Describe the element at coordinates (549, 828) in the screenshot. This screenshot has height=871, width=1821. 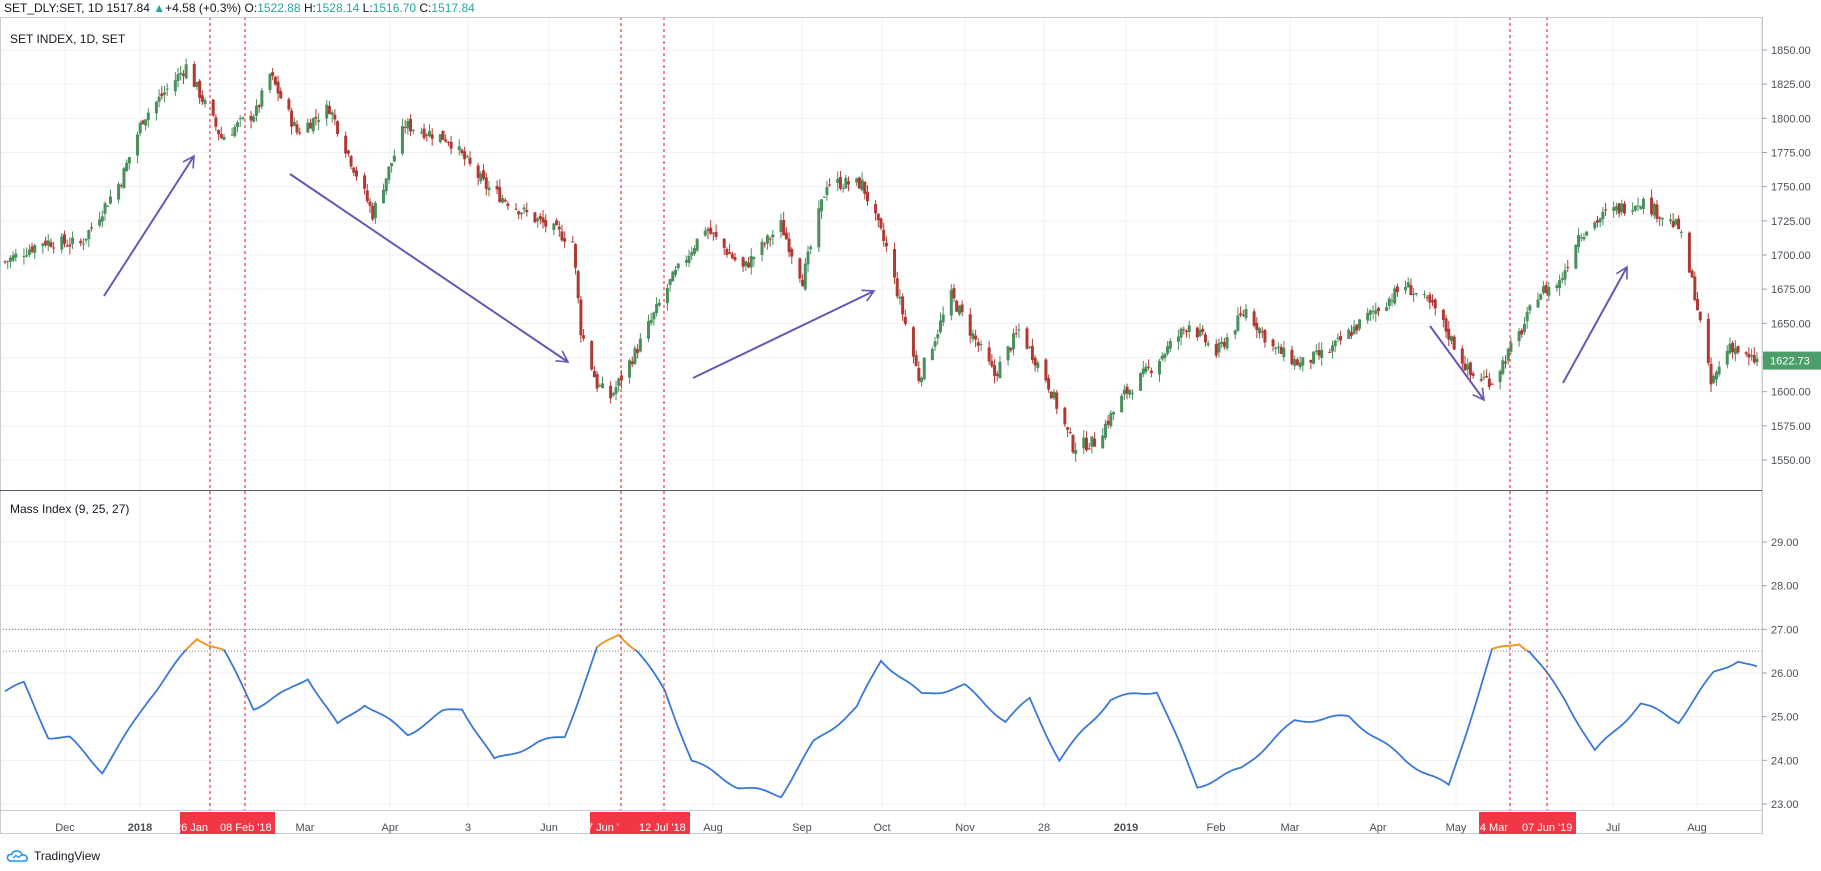
I see `time-tick-label: Jun` at that location.